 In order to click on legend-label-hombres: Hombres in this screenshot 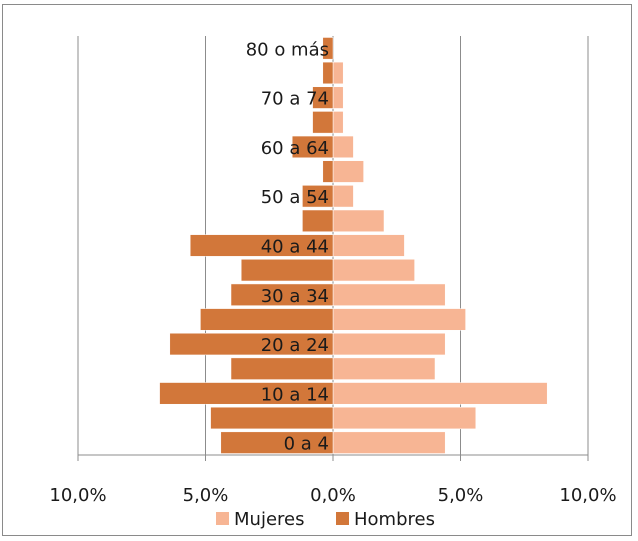, I will do `click(394, 519)`.